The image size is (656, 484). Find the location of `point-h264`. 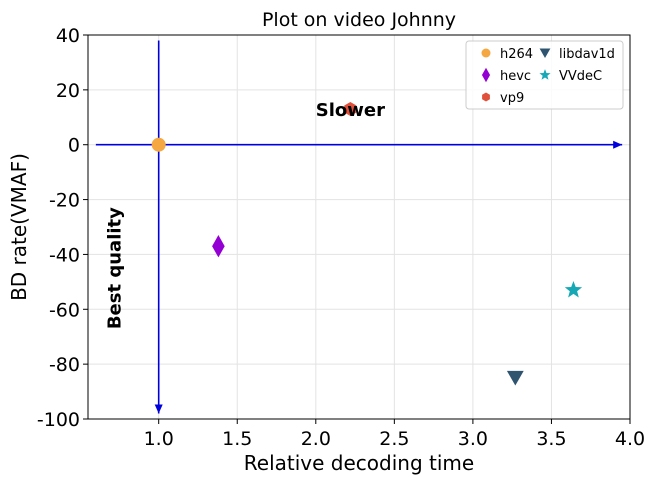

point-h264 is located at coordinates (158, 144).